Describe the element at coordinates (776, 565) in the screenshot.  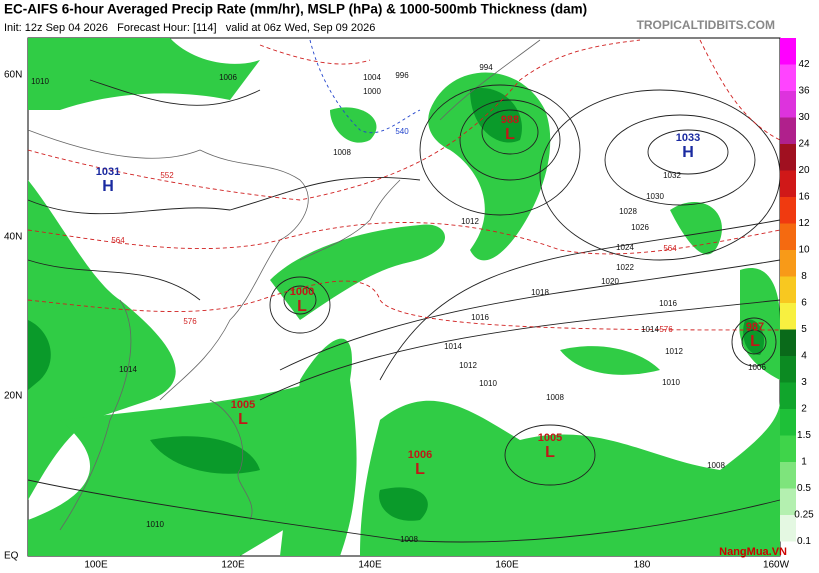
I see `lon-label: 160W` at that location.